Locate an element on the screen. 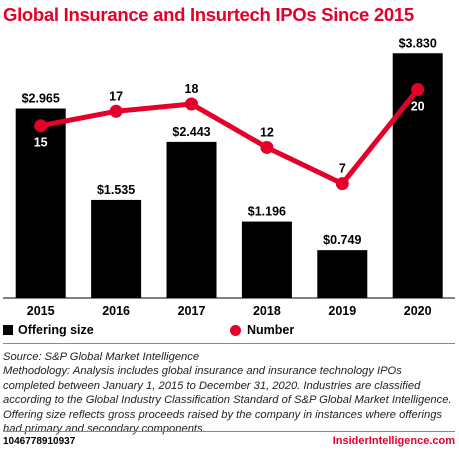 The image size is (459, 455). bar-value-label-2016: $1.535 is located at coordinates (116, 190).